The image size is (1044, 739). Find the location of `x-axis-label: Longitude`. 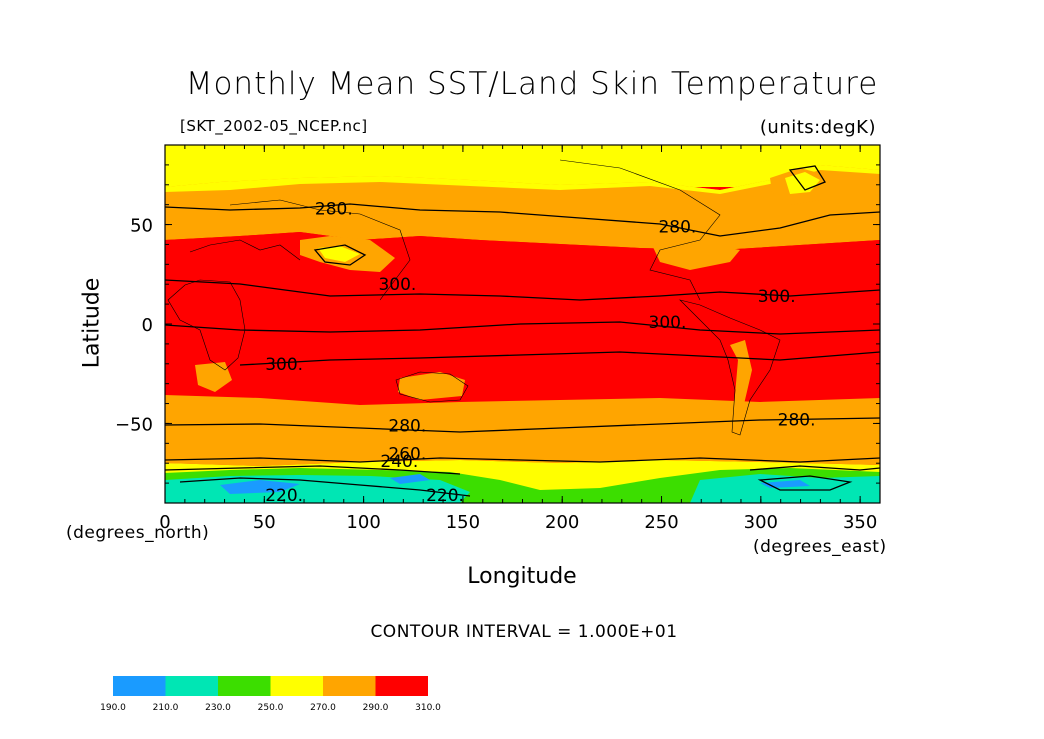

x-axis-label: Longitude is located at coordinates (522, 576).